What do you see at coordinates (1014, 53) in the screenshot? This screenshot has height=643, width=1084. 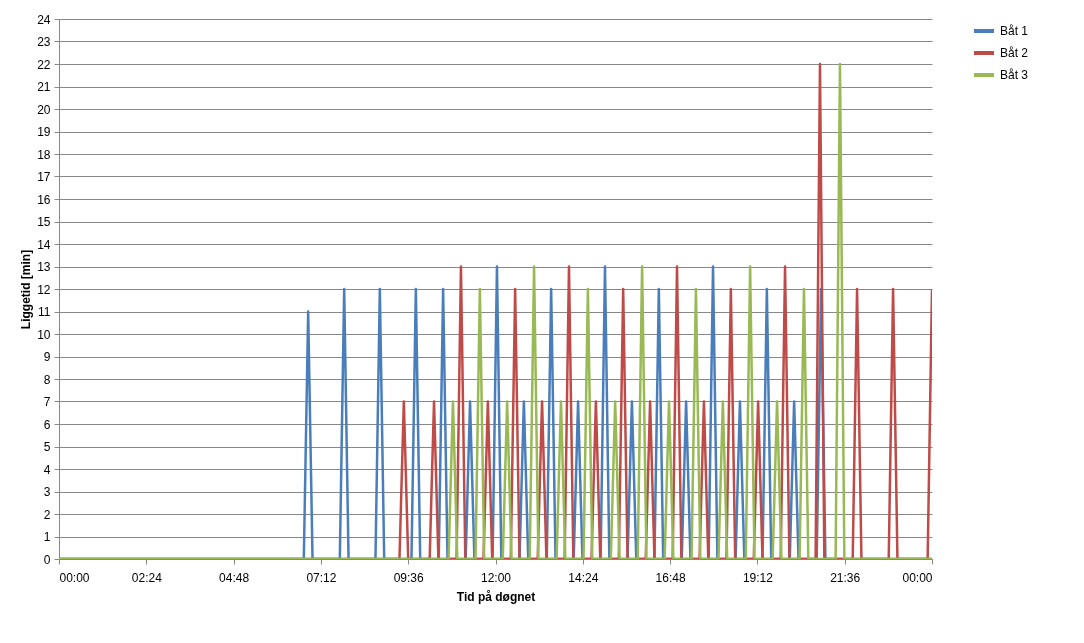 I see `legend-label: Båt 2` at bounding box center [1014, 53].